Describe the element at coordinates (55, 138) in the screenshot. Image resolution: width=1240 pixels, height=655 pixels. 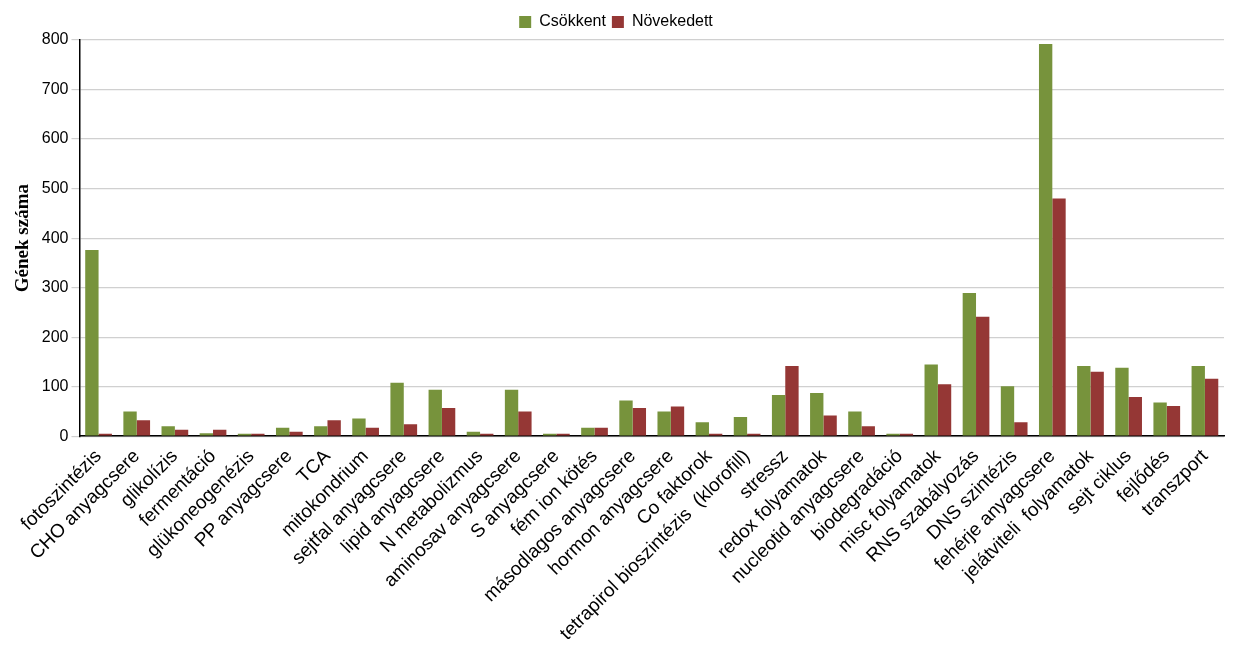
I see `y-tick-label: 600` at that location.